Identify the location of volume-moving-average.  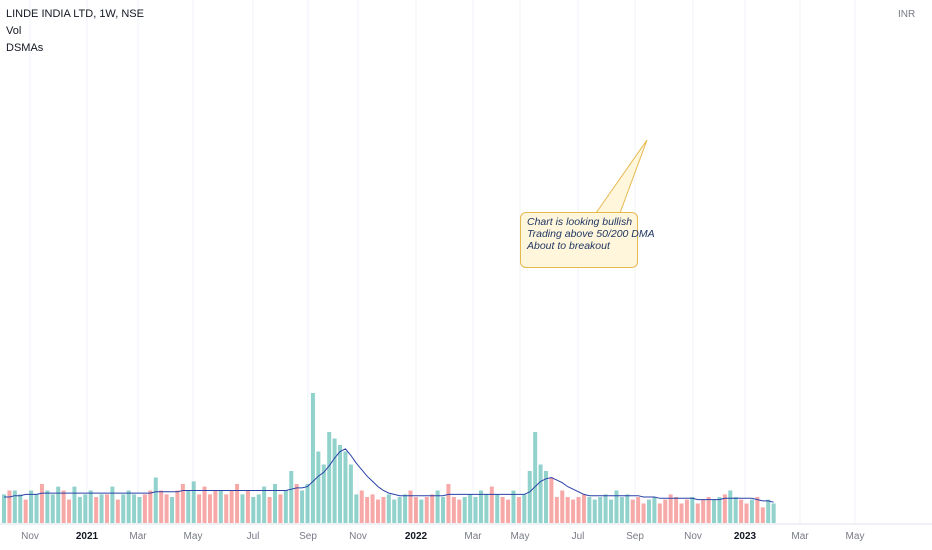
(389, 475).